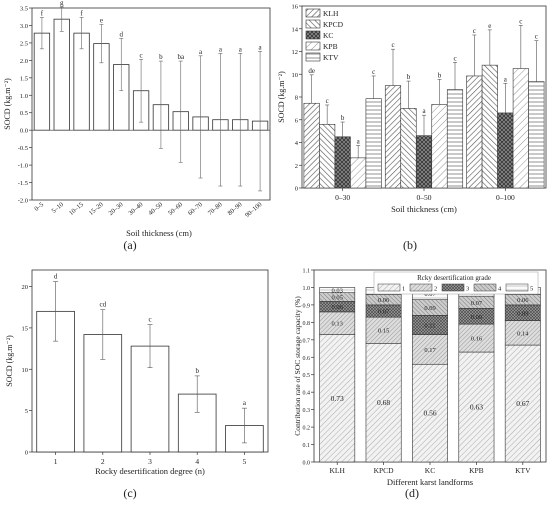 Image resolution: width=550 pixels, height=505 pixels. What do you see at coordinates (56, 277) in the screenshot?
I see `c-significance-letter: d` at bounding box center [56, 277].